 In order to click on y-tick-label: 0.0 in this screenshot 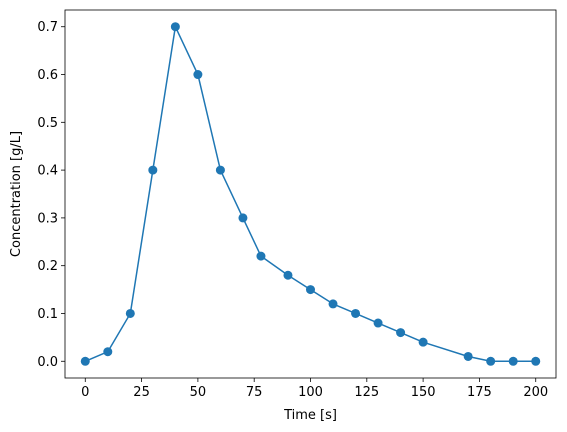, I will do `click(47, 362)`.